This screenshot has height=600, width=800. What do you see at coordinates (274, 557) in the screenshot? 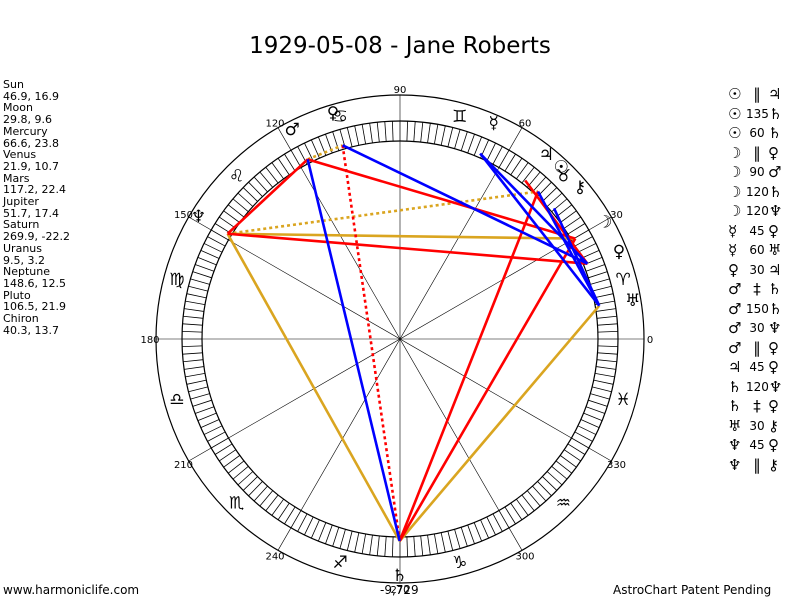
I see `degree-label: 240` at bounding box center [274, 557].